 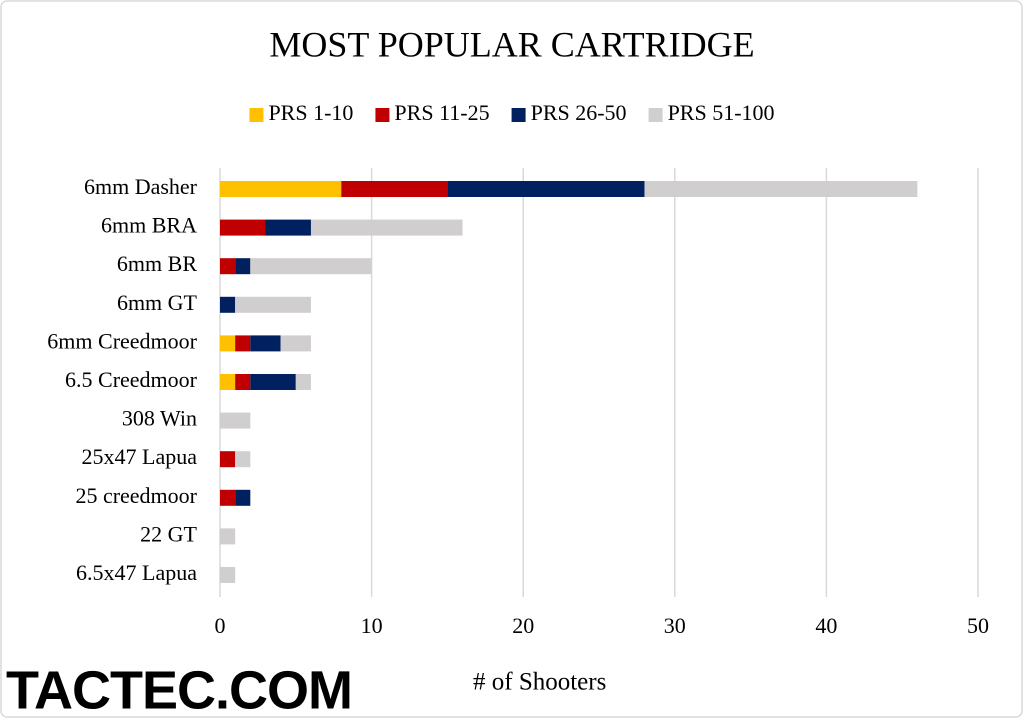 What do you see at coordinates (141, 186) in the screenshot?
I see `y-tick-label: 6mm Dasher` at bounding box center [141, 186].